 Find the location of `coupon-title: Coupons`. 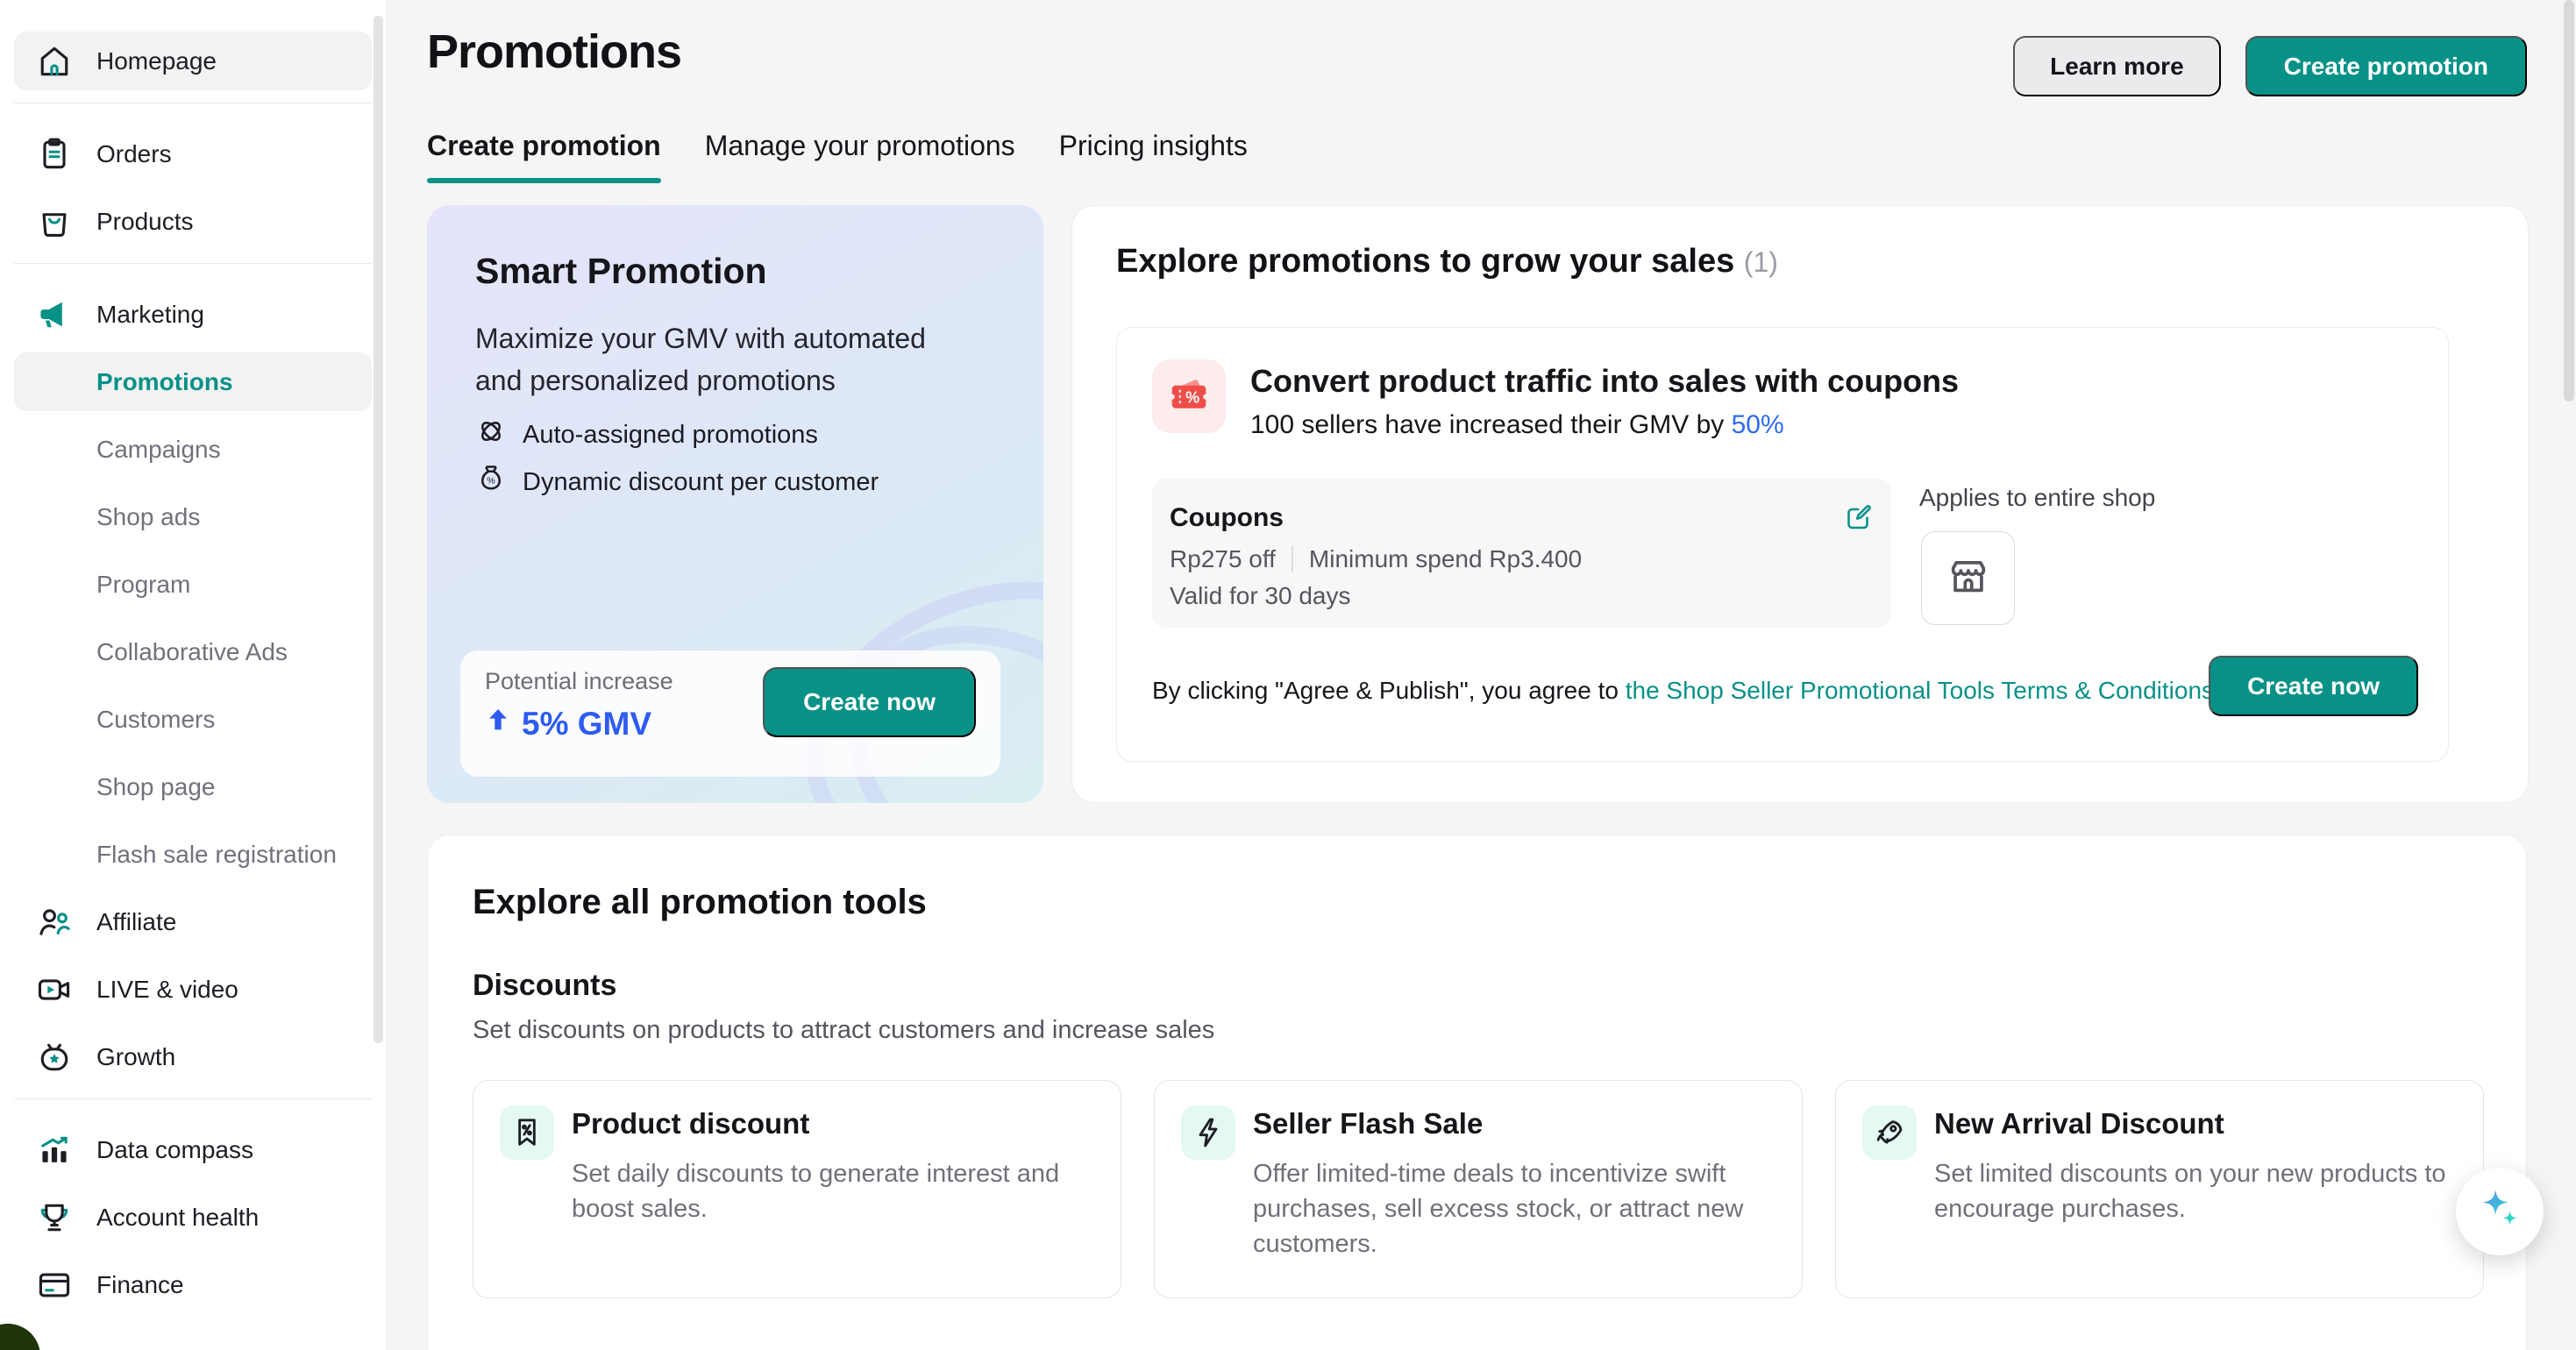

coupon-title: Coupons is located at coordinates (1227, 517).